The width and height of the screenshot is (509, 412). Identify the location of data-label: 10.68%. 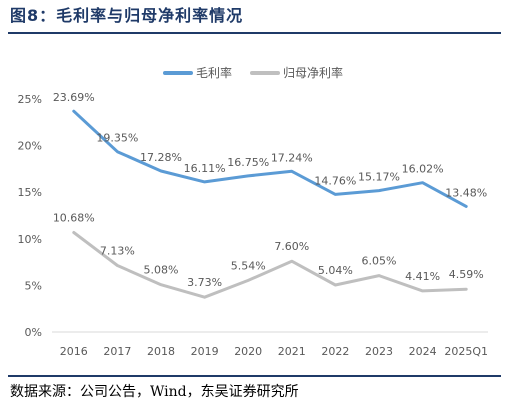
(74, 217).